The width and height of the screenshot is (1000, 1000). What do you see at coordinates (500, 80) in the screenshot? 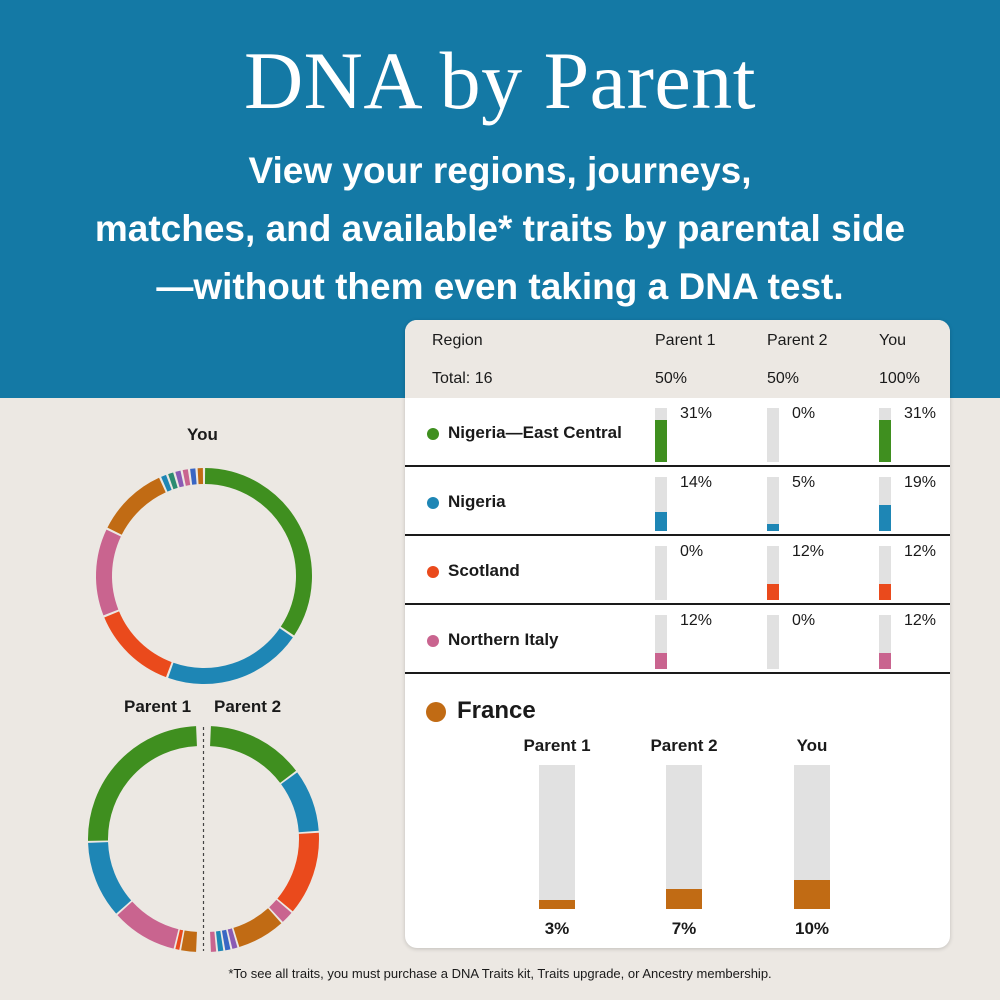
I see `page-title: DNA by Parent` at bounding box center [500, 80].